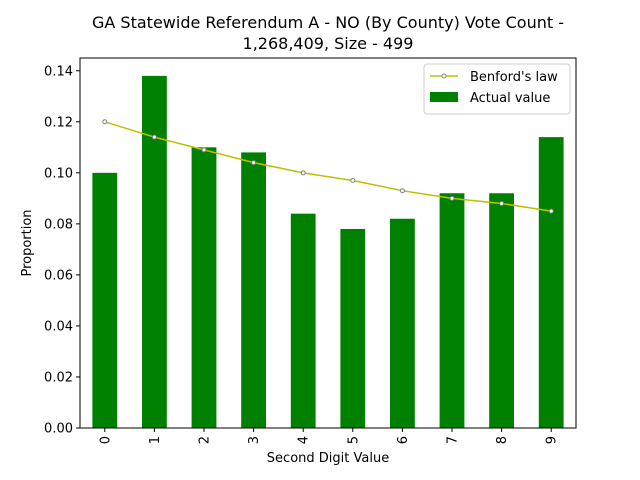  Describe the element at coordinates (58, 173) in the screenshot. I see `y-tick-label: 0.10` at that location.